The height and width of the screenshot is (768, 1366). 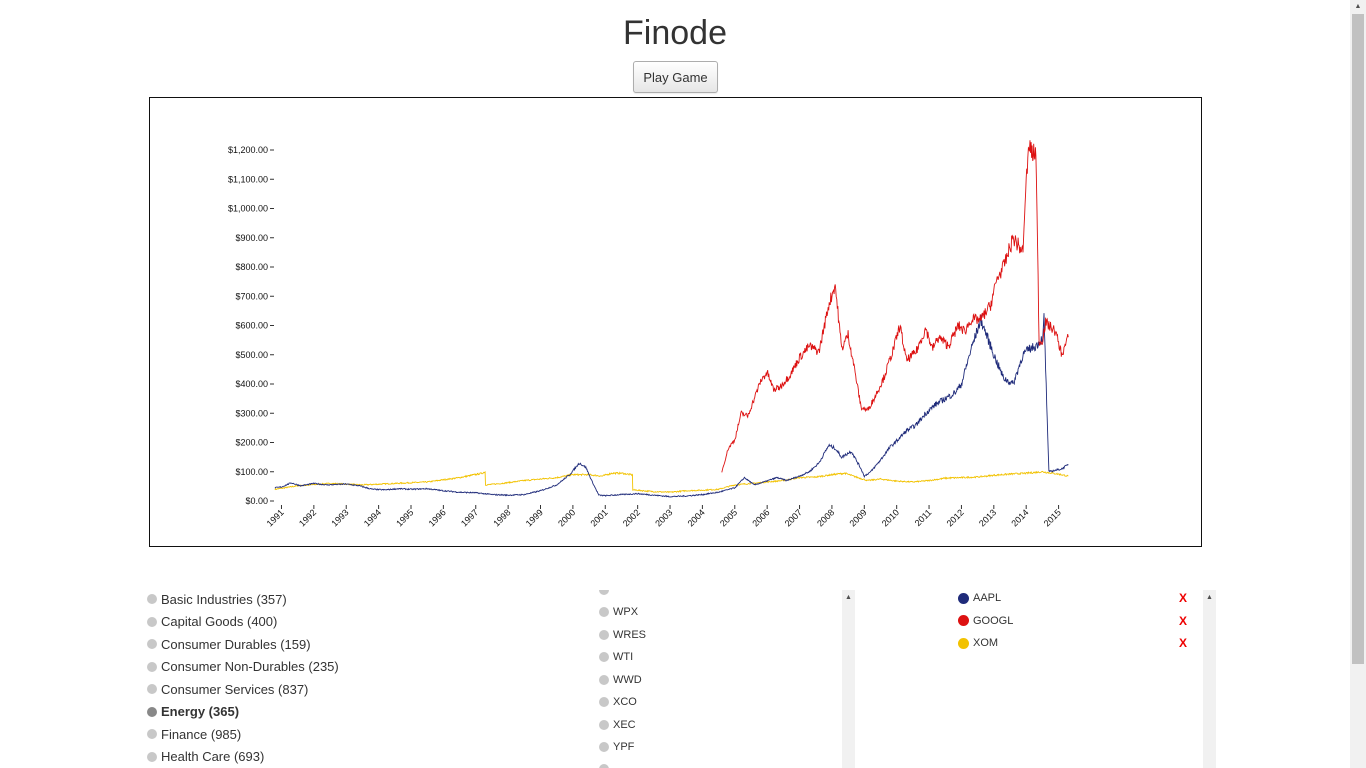 I want to click on ticker-item: WTI, so click(x=616, y=657).